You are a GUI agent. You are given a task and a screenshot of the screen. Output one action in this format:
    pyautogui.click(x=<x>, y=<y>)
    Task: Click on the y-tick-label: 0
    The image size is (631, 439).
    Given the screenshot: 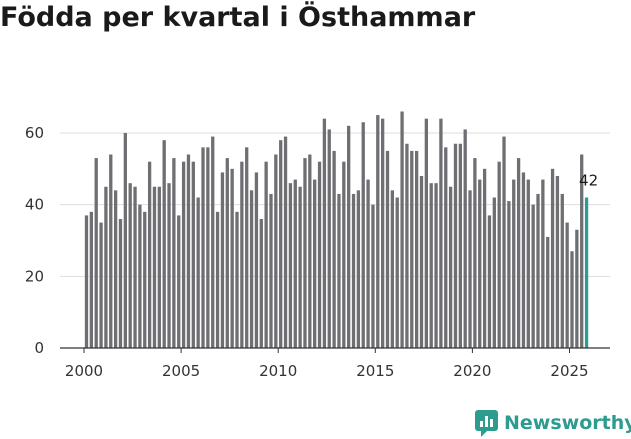 What is the action you would take?
    pyautogui.click(x=39, y=348)
    